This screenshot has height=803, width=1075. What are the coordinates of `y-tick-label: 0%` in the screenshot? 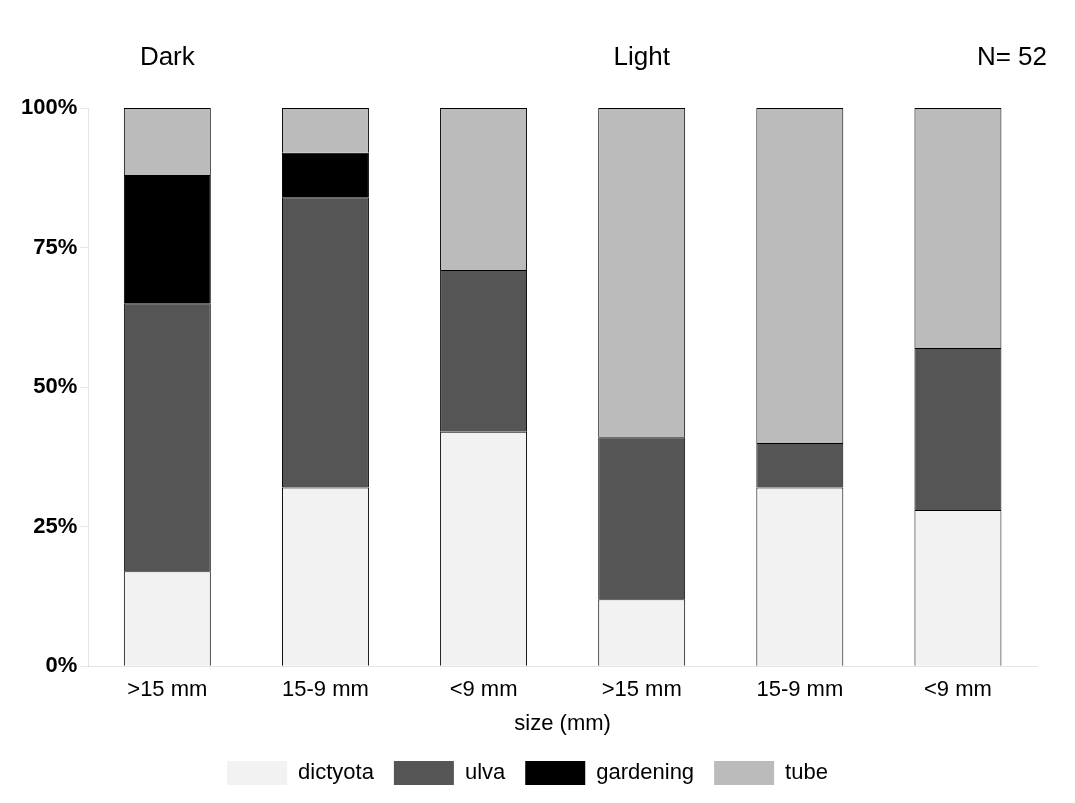 It's located at (61, 665).